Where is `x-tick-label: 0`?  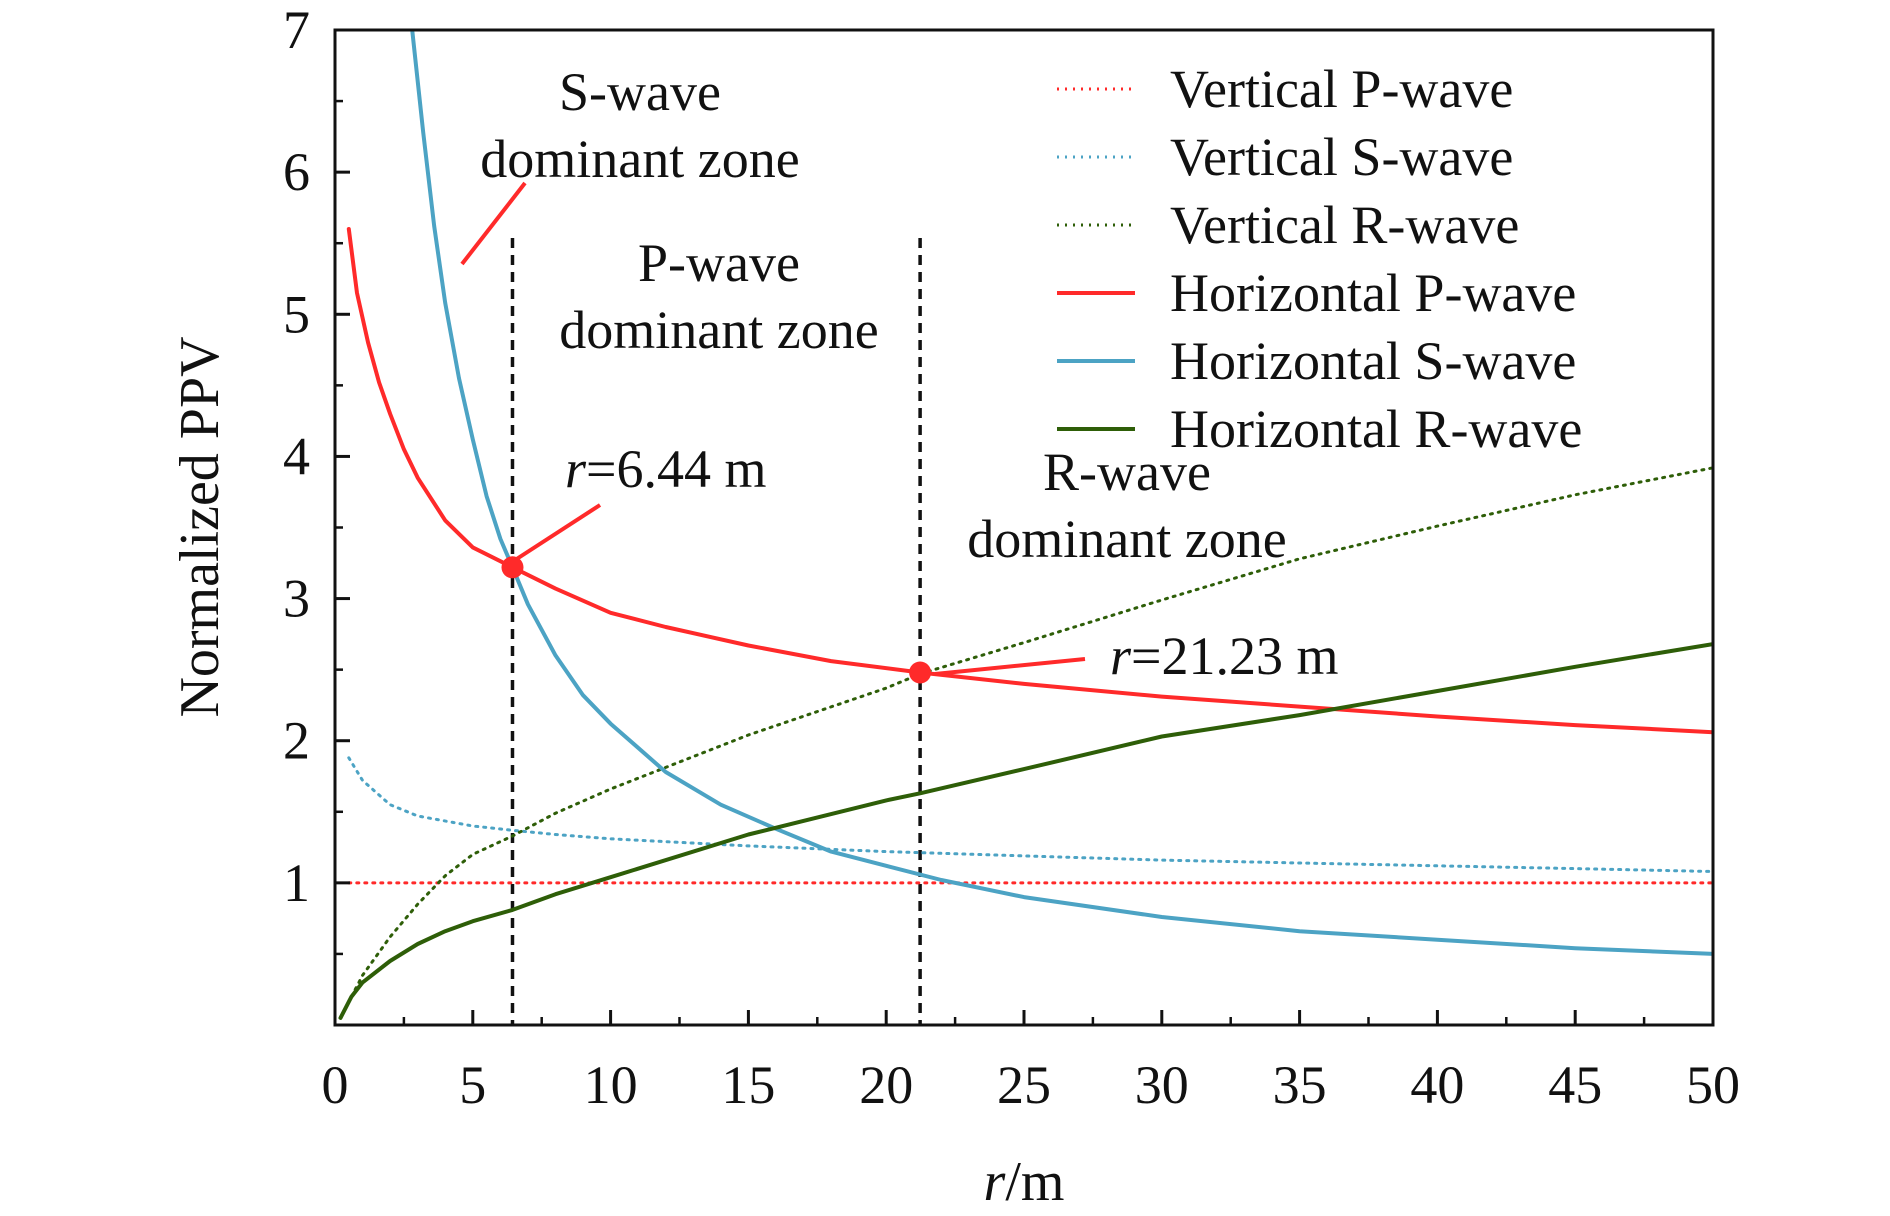 x-tick-label: 0 is located at coordinates (335, 1085).